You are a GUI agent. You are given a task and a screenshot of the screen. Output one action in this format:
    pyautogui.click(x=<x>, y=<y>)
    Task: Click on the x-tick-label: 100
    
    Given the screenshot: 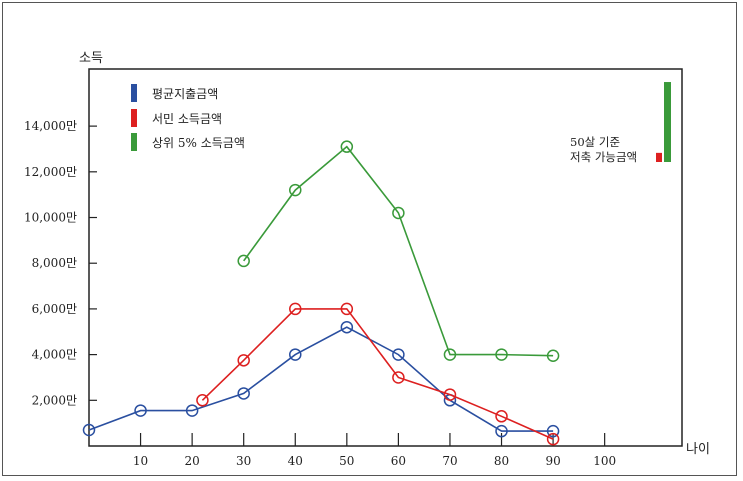 What is the action you would take?
    pyautogui.click(x=604, y=461)
    